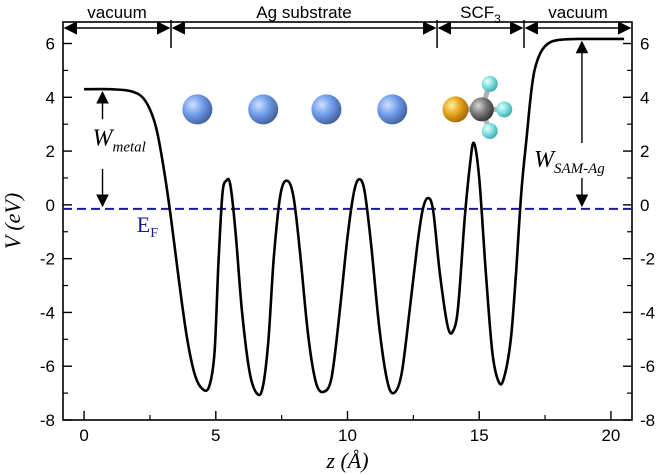 The width and height of the screenshot is (659, 475). I want to click on x-tick-label: 0, so click(83, 435).